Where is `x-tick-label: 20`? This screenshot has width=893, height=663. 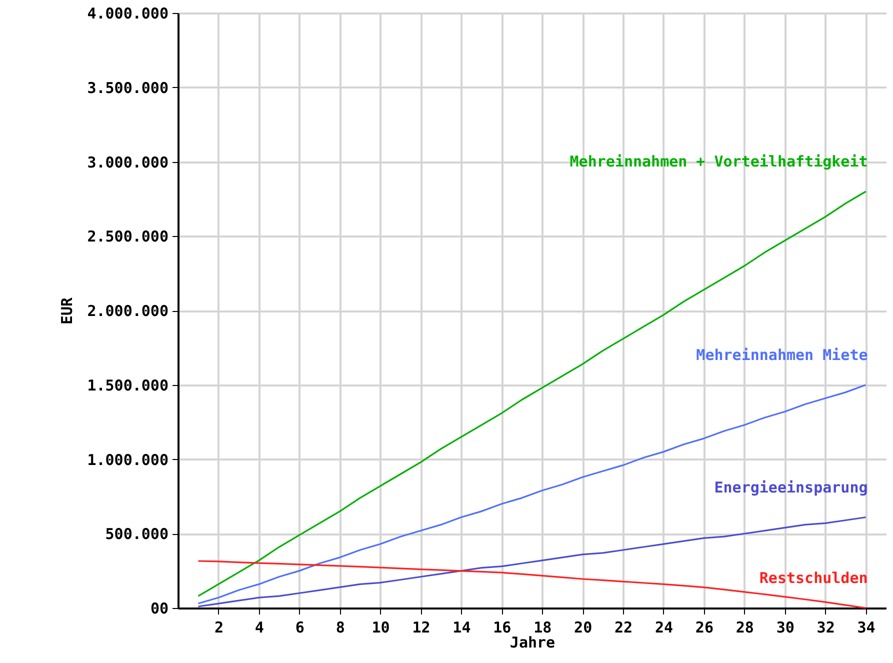 x-tick-label: 20 is located at coordinates (583, 627).